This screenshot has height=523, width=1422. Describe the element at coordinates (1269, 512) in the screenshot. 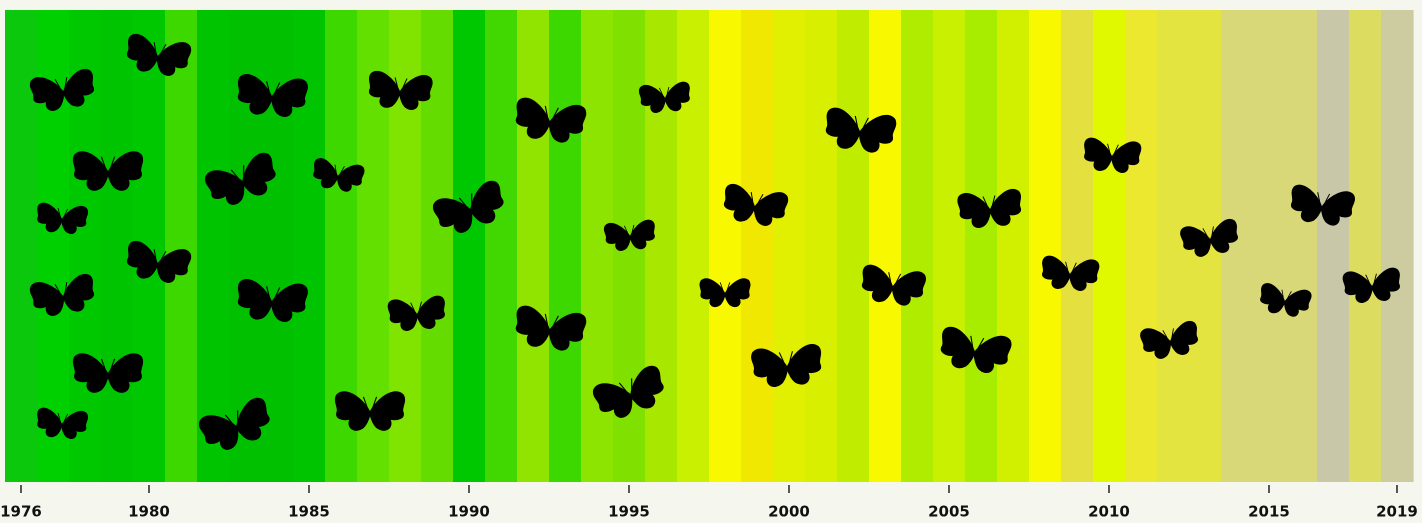

I see `x-tick-label: 2015` at that location.